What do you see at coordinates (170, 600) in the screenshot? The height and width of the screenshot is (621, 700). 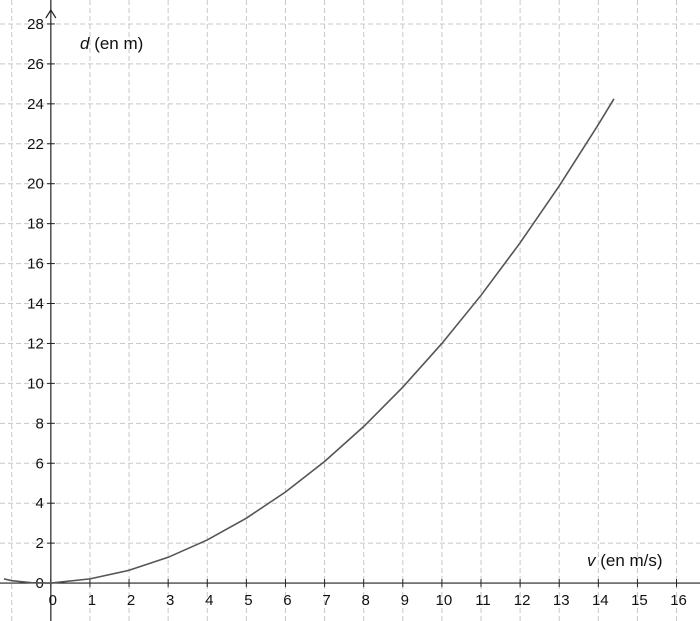 I see `x-tick-label: 3` at bounding box center [170, 600].